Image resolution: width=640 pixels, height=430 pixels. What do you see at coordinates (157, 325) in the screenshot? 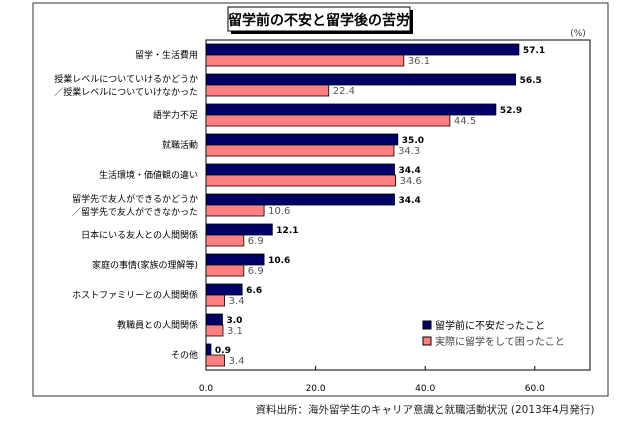
I see `category-label: 教職員との人間関係` at bounding box center [157, 325].